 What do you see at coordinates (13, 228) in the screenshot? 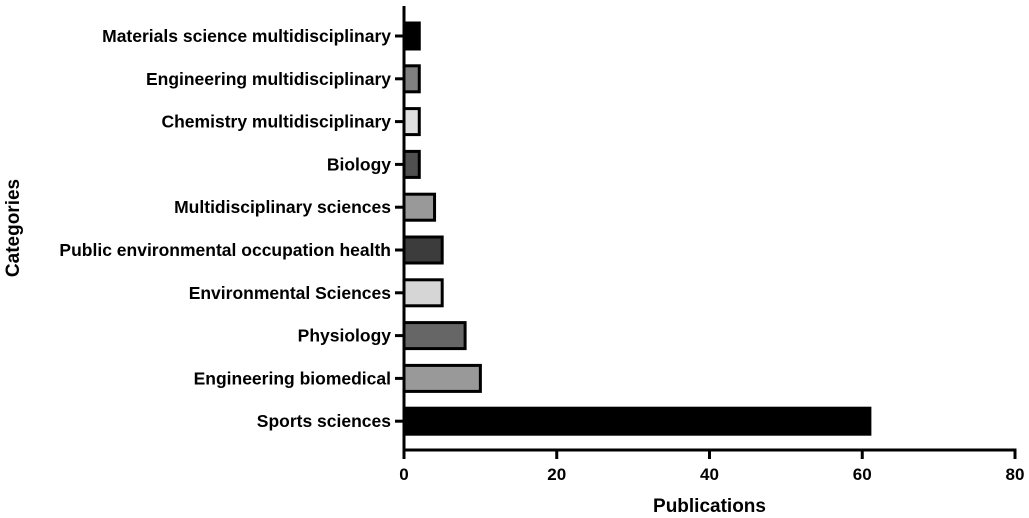
I see `y-axis-title: Categories` at bounding box center [13, 228].